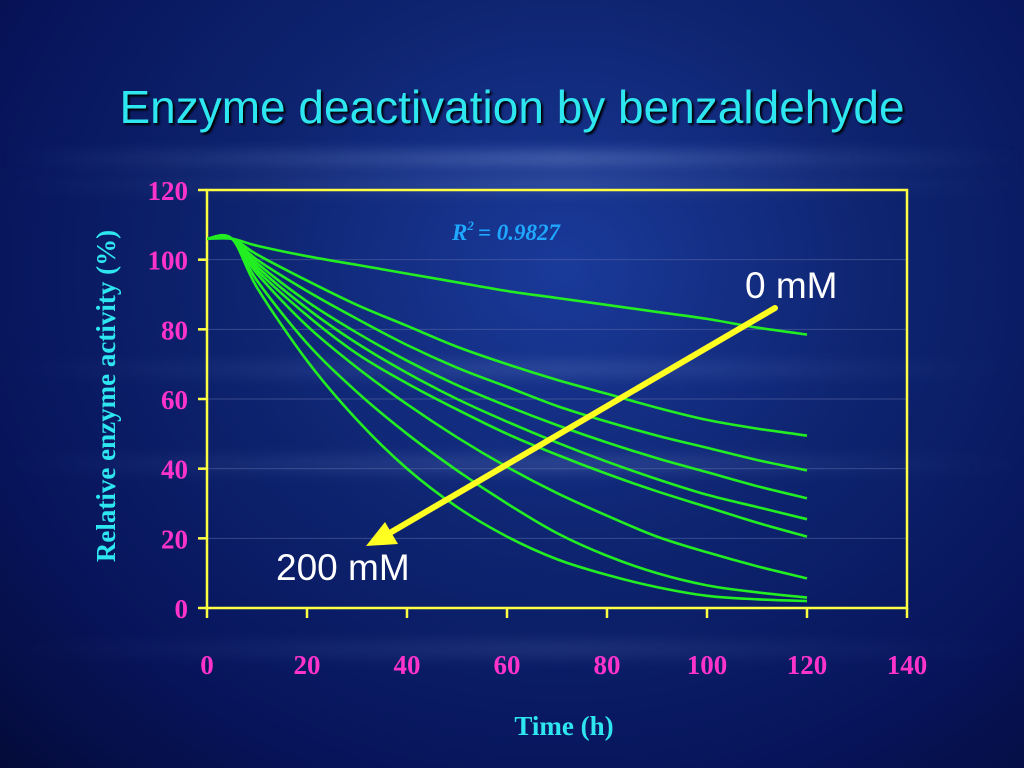 The image size is (1024, 768). Describe the element at coordinates (791, 285) in the screenshot. I see `label-0mm: 0 mM` at that location.